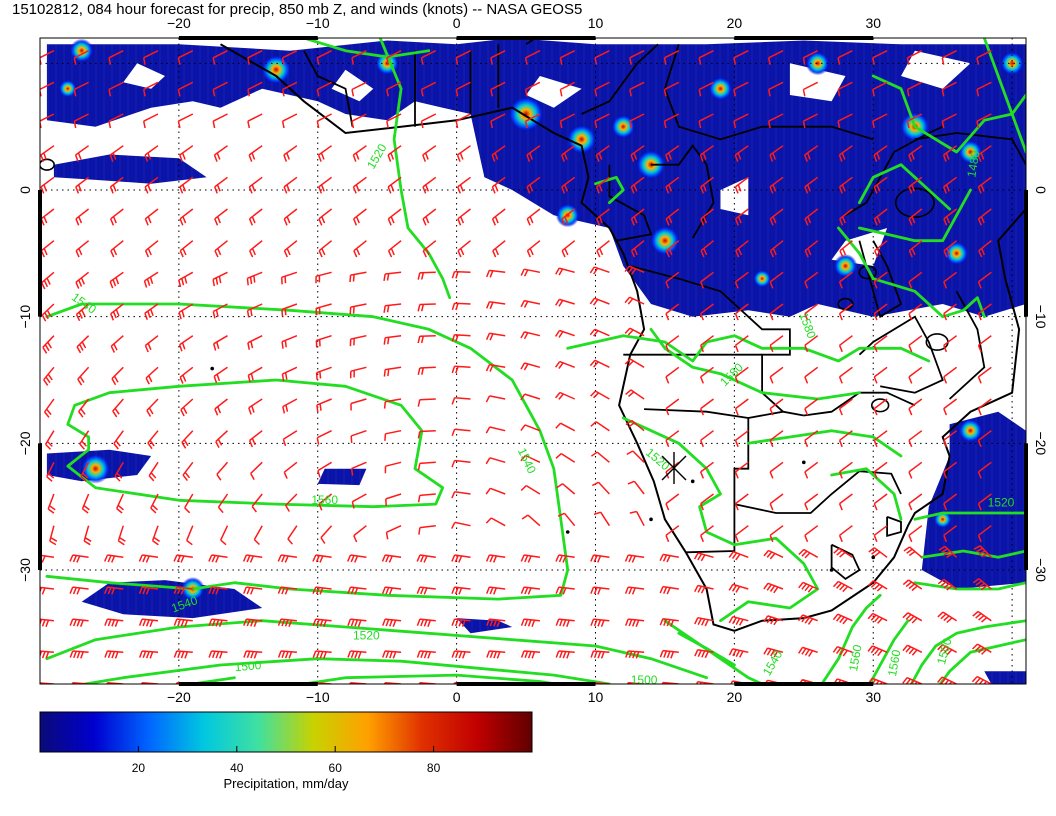 The width and height of the screenshot is (1056, 816). What do you see at coordinates (873, 697) in the screenshot?
I see `lon-tick-label-bottom: 30` at bounding box center [873, 697].